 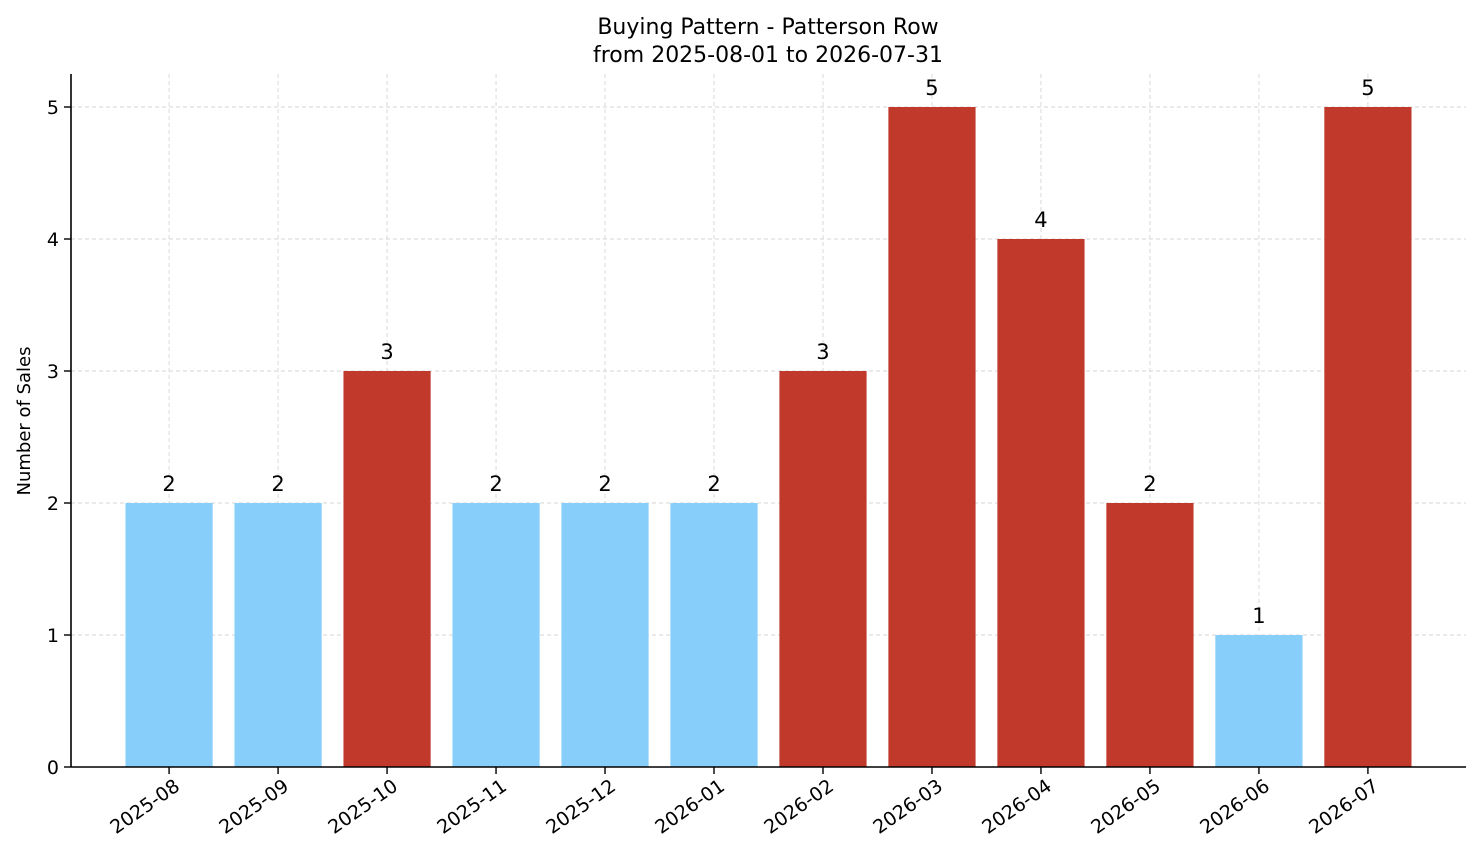 What do you see at coordinates (53, 108) in the screenshot?
I see `y-tick-label: 5` at bounding box center [53, 108].